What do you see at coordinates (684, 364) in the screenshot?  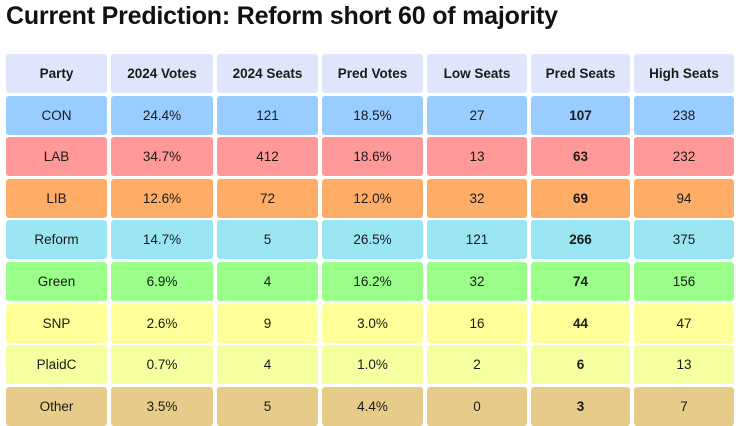 I see `cell-high-seats: 13` at bounding box center [684, 364].